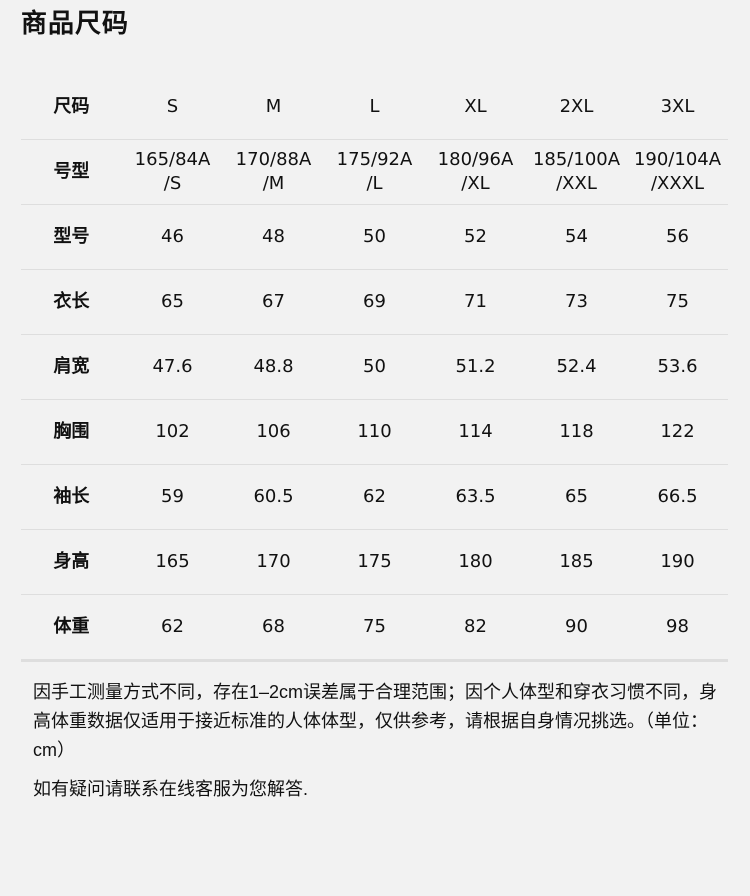 This screenshot has height=896, width=750. What do you see at coordinates (475, 172) in the screenshot?
I see `table-cell: 180/96A /XL` at bounding box center [475, 172].